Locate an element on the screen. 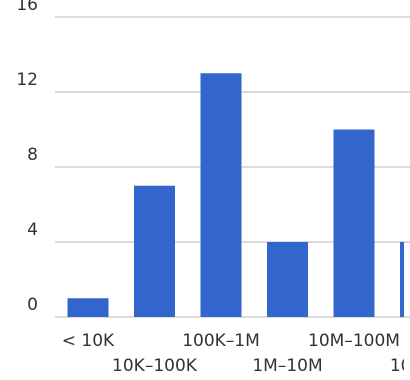  x-tick-label-2: 100K–1M is located at coordinates (221, 341).